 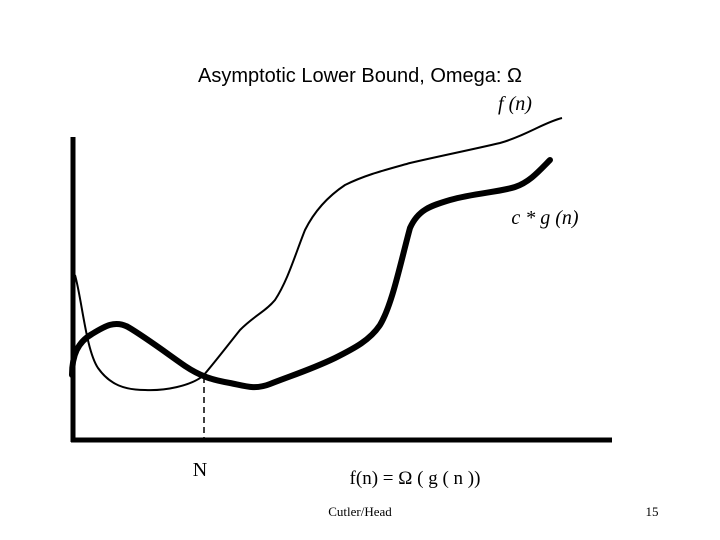 What do you see at coordinates (360, 76) in the screenshot?
I see `slide-title: Asymptotic Lower Bound, Omega: Ω` at bounding box center [360, 76].